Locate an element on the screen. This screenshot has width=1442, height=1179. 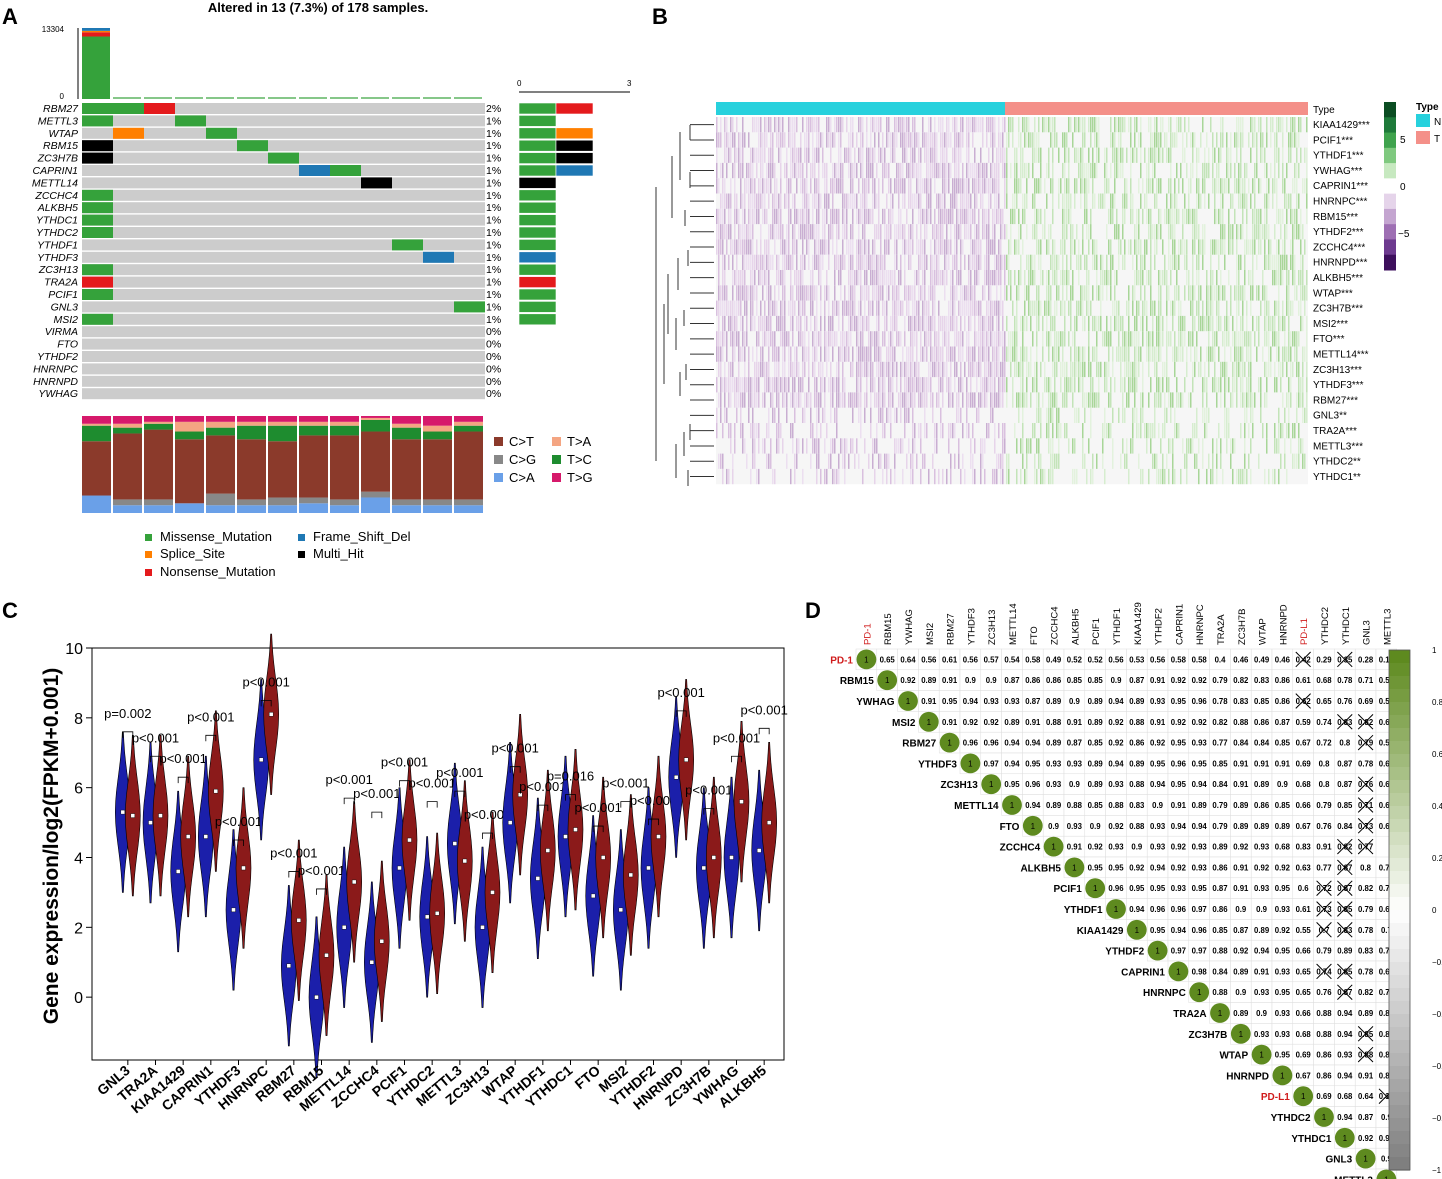
median-marker is located at coordinates (437, 913).